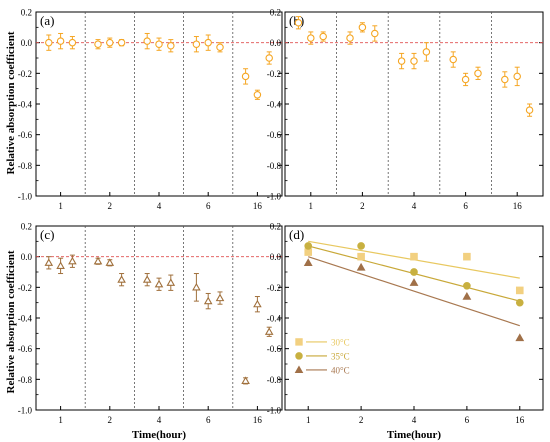 The image size is (550, 442). I want to click on panel-label: (a), so click(47, 20).